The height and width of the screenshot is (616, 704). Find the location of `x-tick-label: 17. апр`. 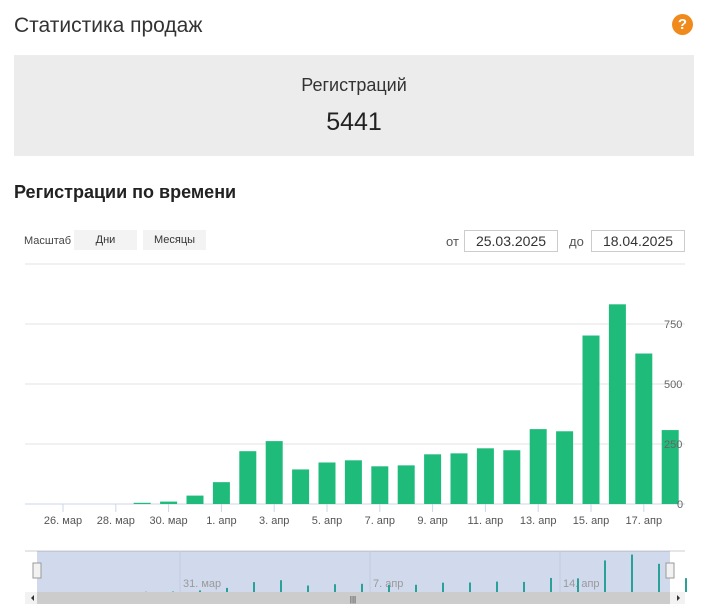

x-tick-label: 17. апр is located at coordinates (644, 521).